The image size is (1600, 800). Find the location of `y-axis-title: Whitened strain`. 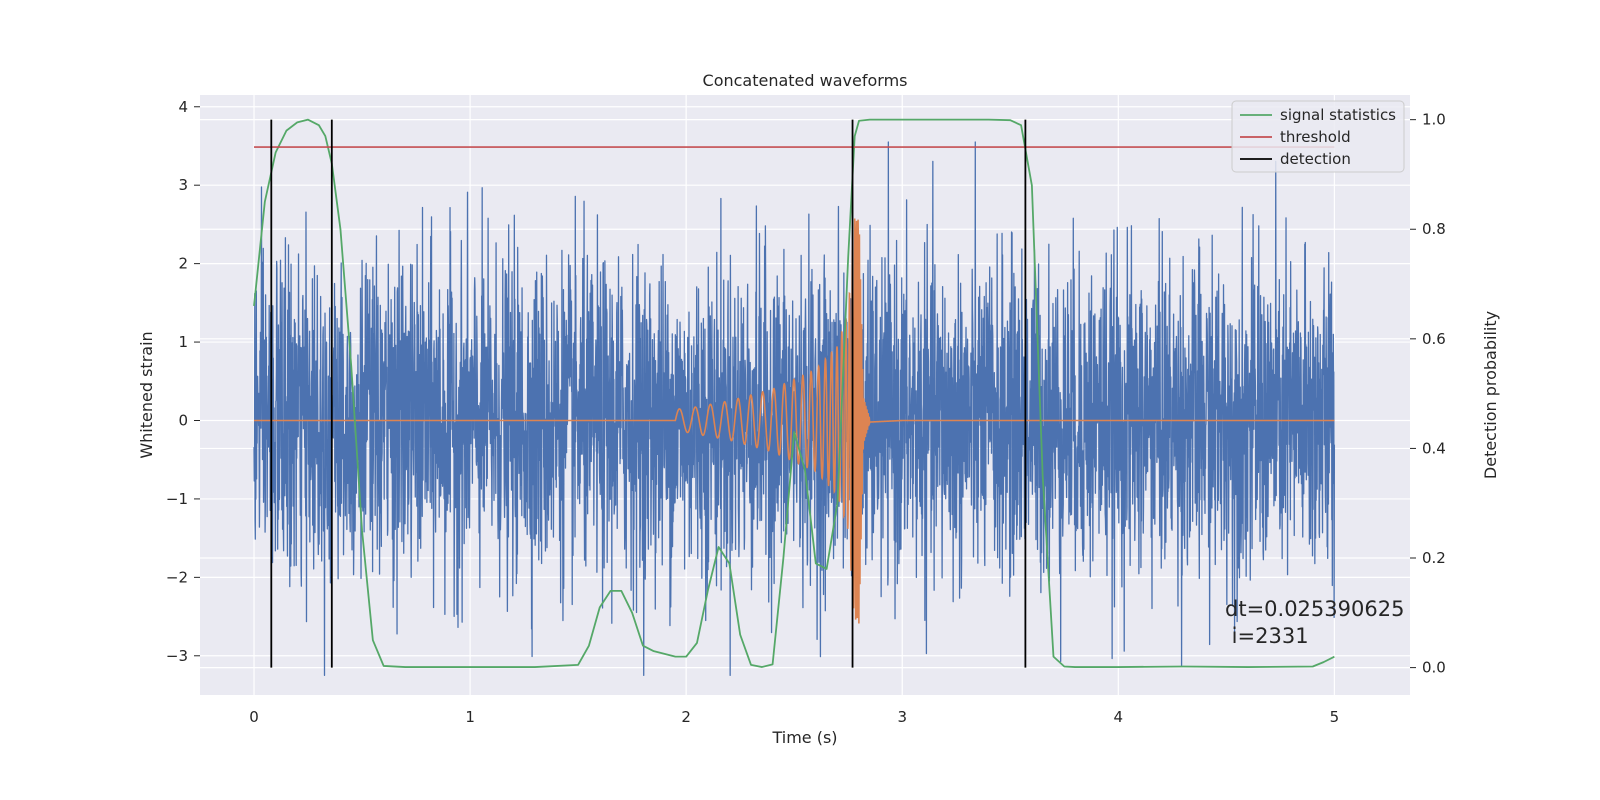

y-axis-title: Whitened strain is located at coordinates (146, 394).